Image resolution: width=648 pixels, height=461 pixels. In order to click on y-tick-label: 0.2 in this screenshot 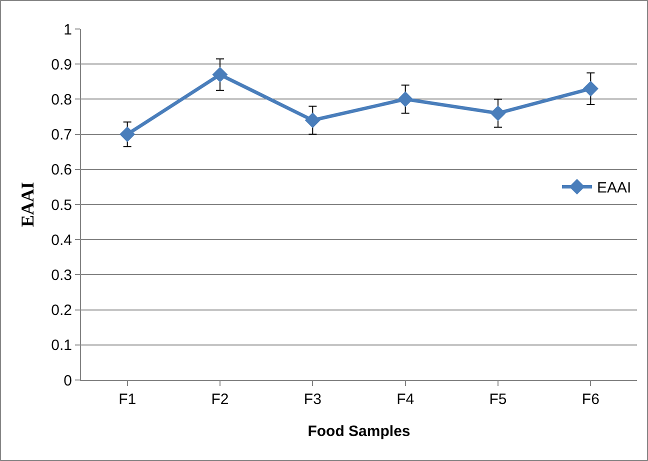, I will do `click(61, 311)`.